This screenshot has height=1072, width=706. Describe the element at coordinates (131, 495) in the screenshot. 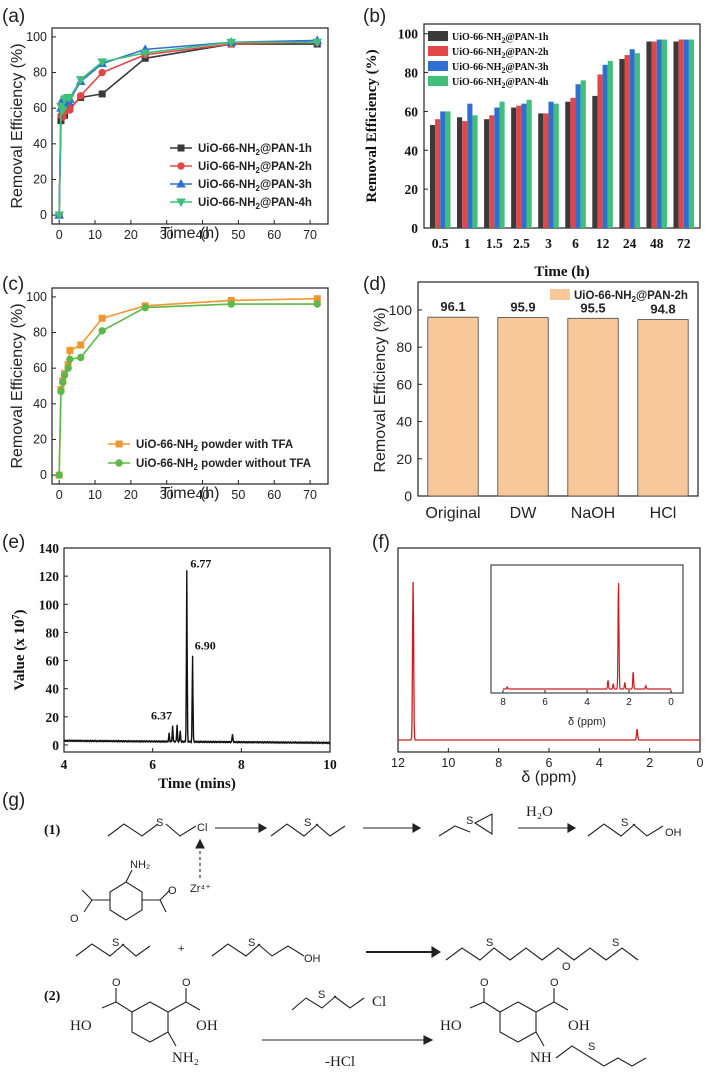

I see `x-tick-label: 20` at that location.